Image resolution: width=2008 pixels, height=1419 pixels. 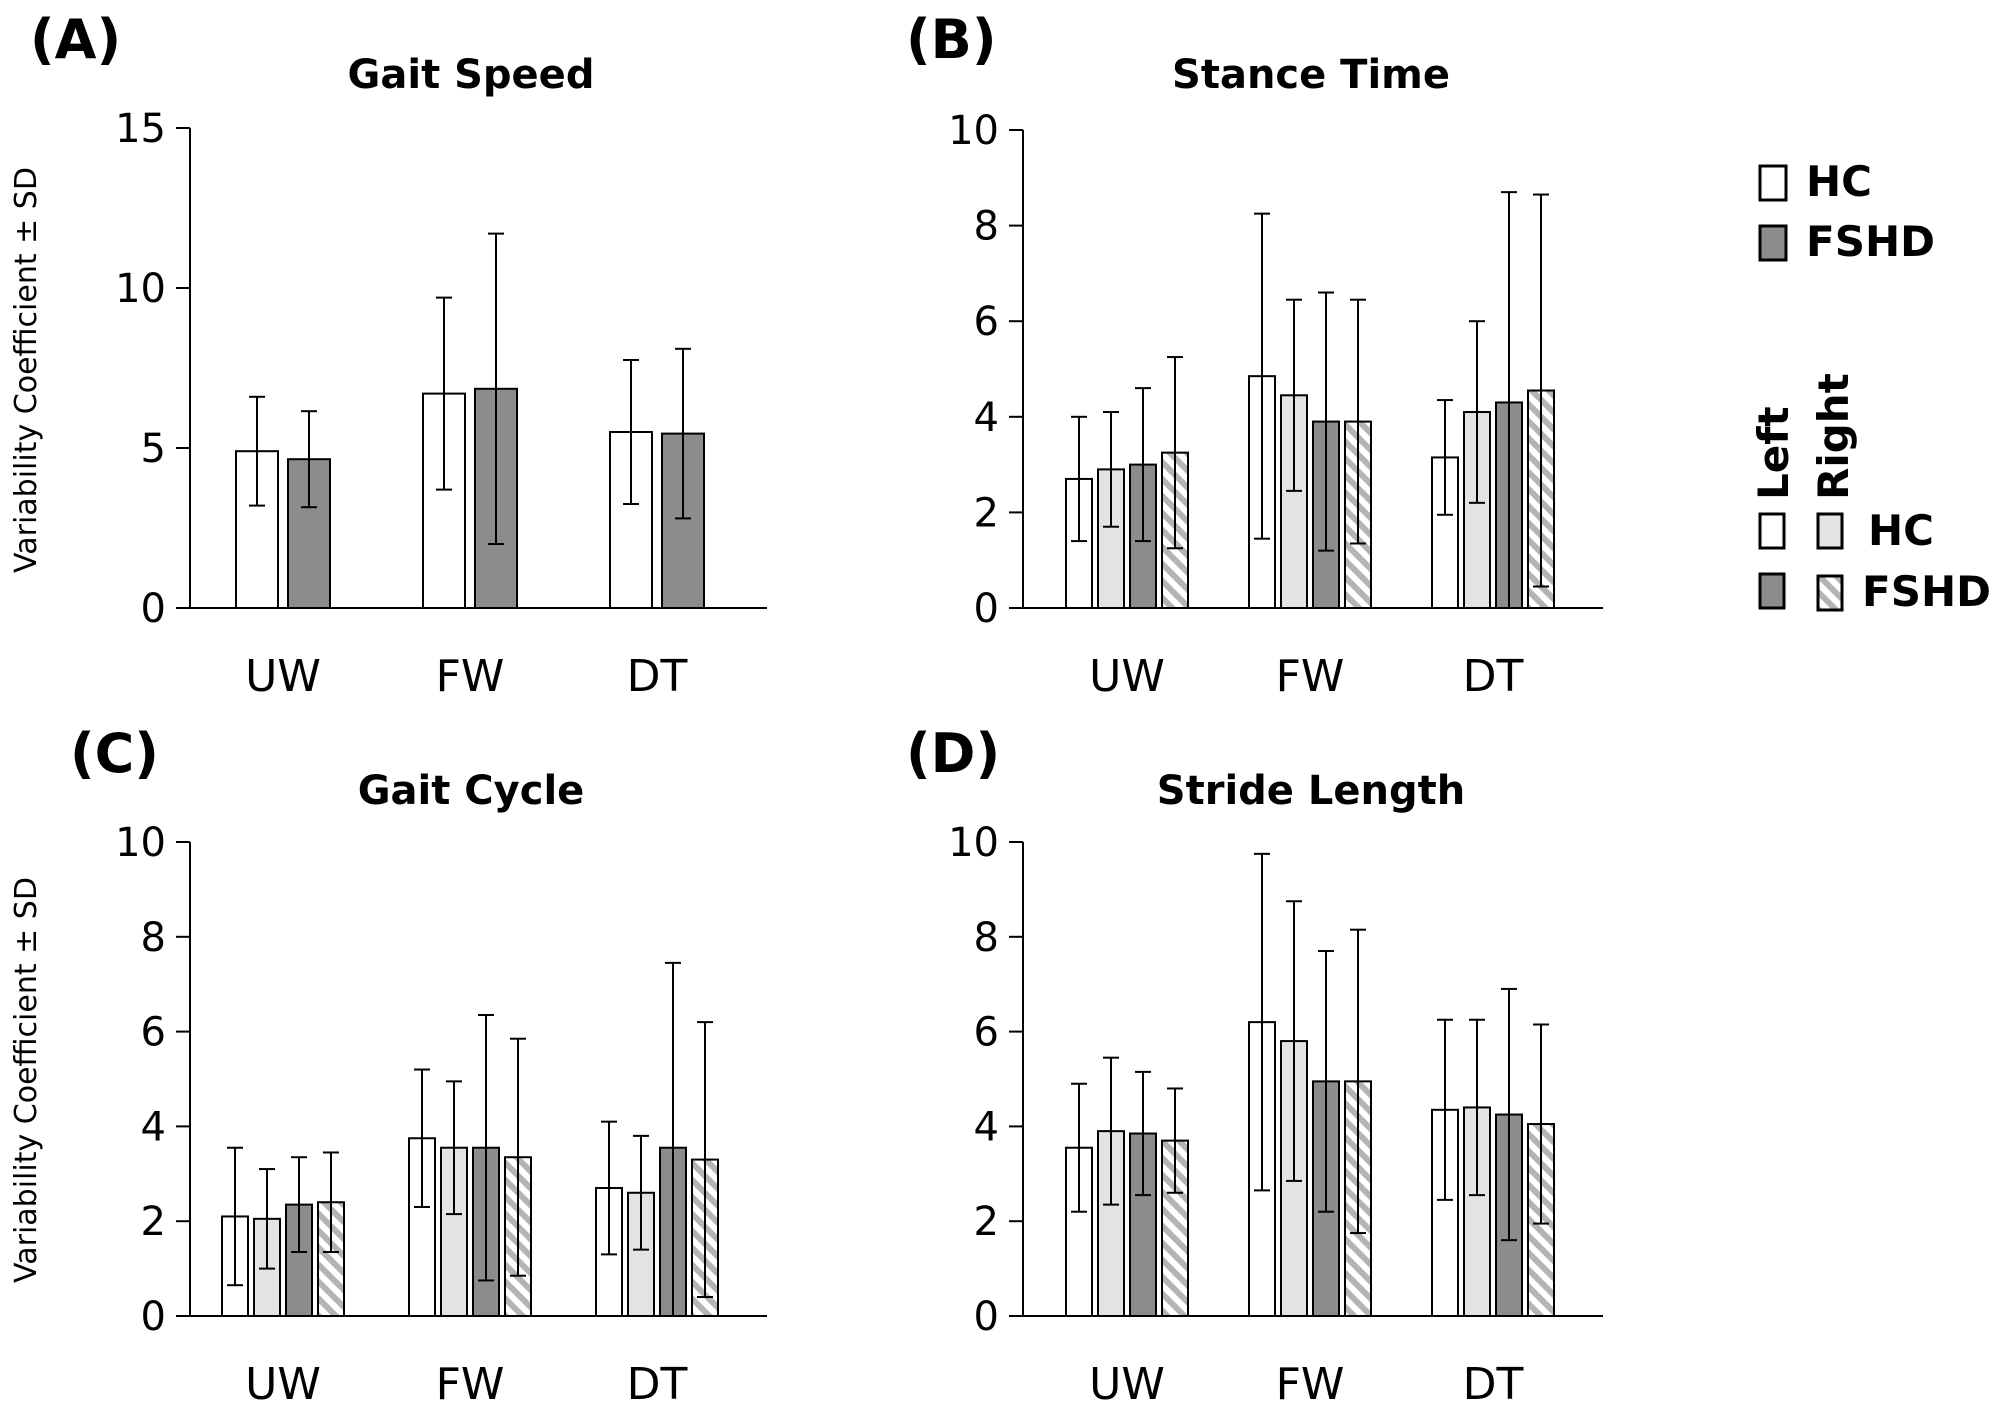 I want to click on panel-a-y-tick-label: 15, so click(x=140, y=129).